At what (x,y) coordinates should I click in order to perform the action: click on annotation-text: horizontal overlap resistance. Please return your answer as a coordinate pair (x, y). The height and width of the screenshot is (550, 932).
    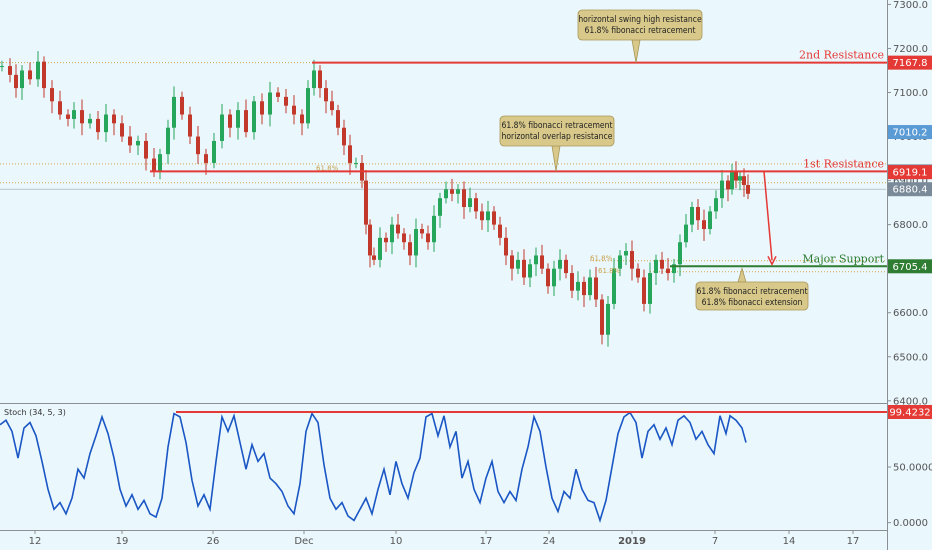
    Looking at the image, I should click on (557, 137).